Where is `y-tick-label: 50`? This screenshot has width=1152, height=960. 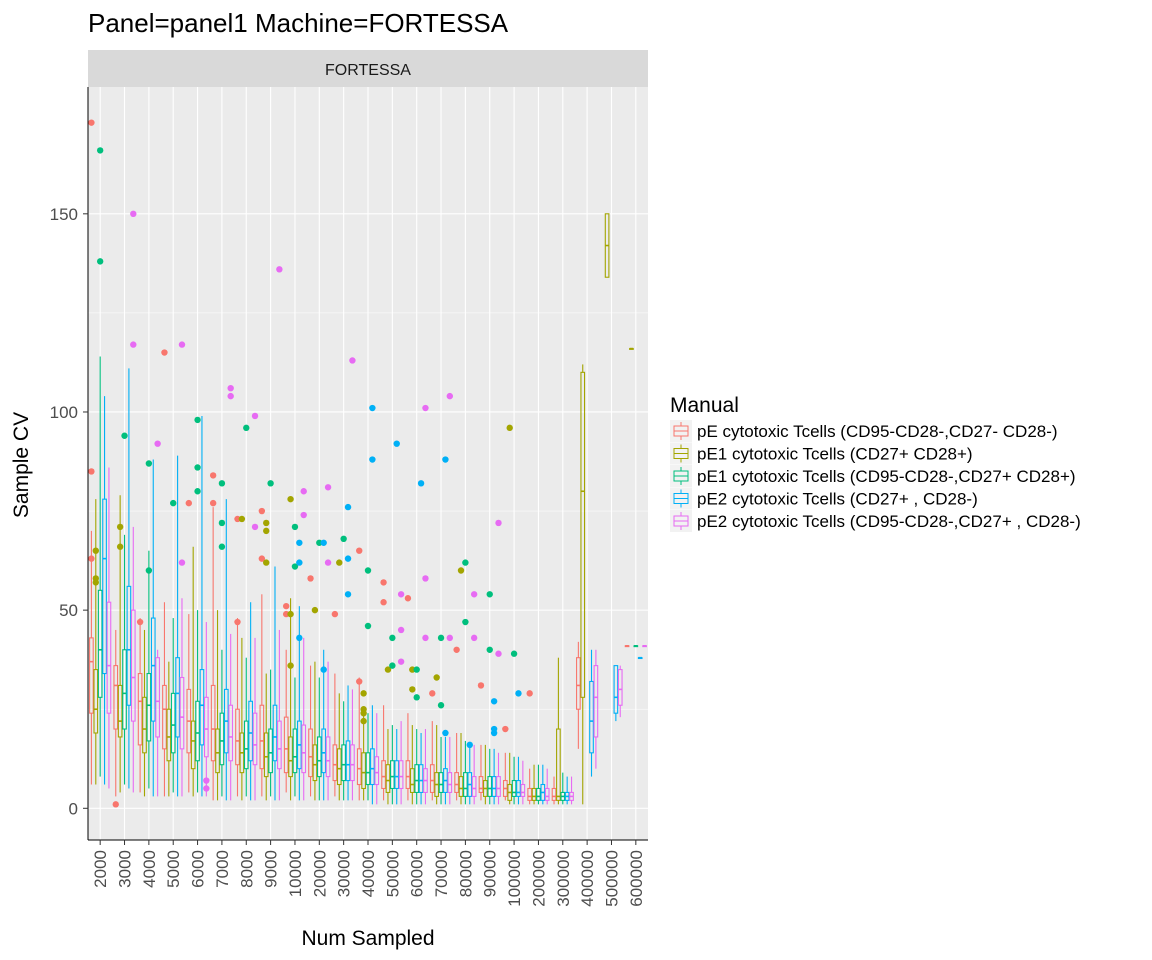 y-tick-label: 50 is located at coordinates (68, 610).